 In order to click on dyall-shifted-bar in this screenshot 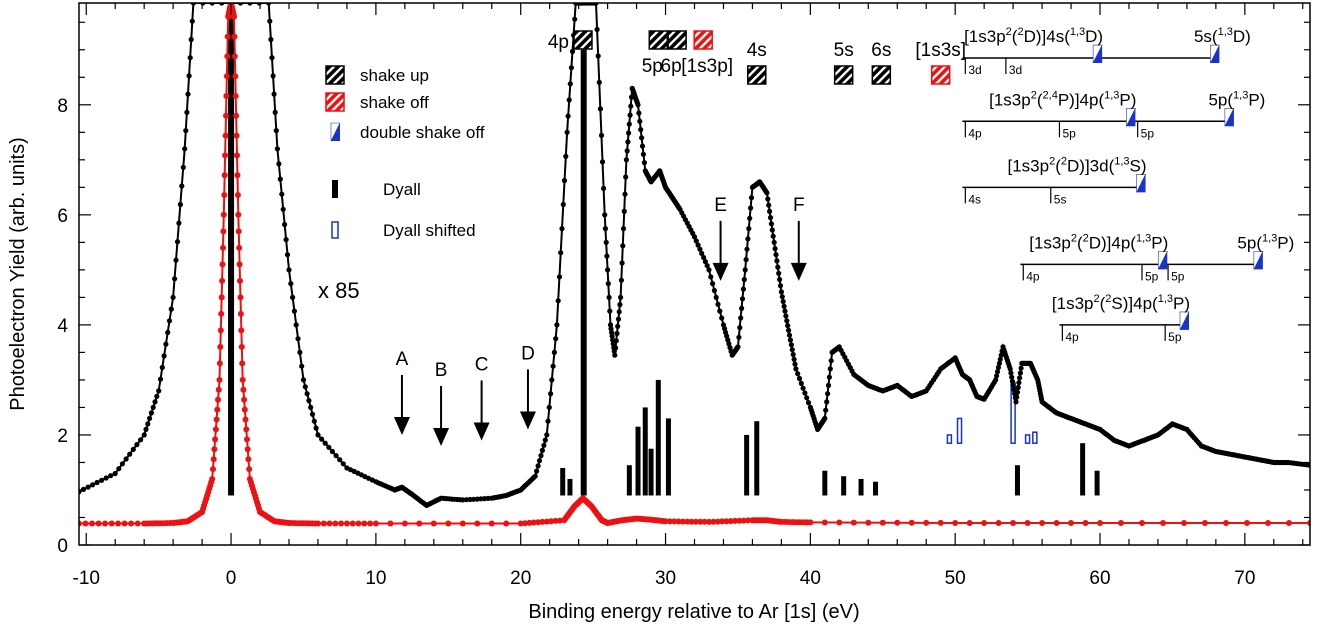, I will do `click(1027, 439)`.